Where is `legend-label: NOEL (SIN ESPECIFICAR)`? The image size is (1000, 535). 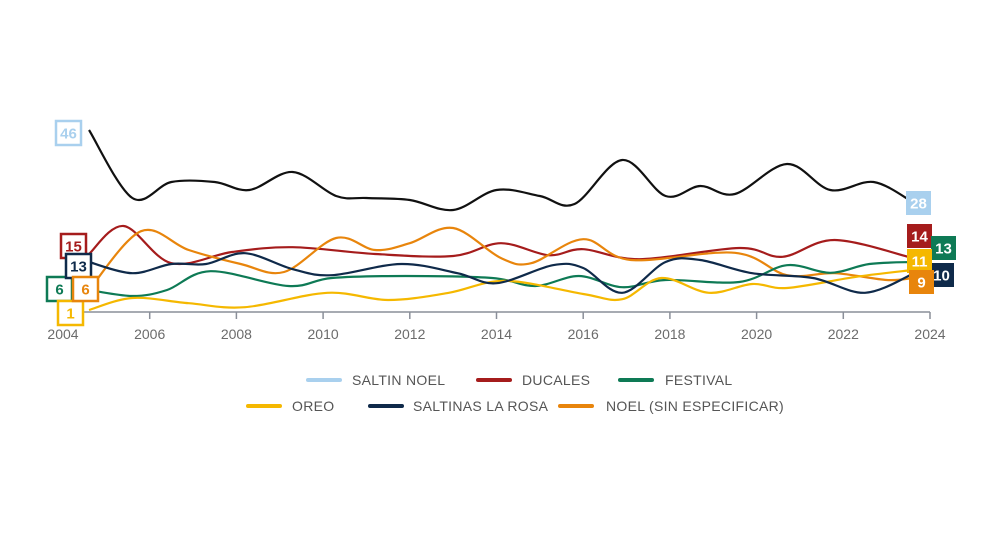
legend-label: NOEL (SIN ESPECIFICAR) is located at coordinates (695, 406).